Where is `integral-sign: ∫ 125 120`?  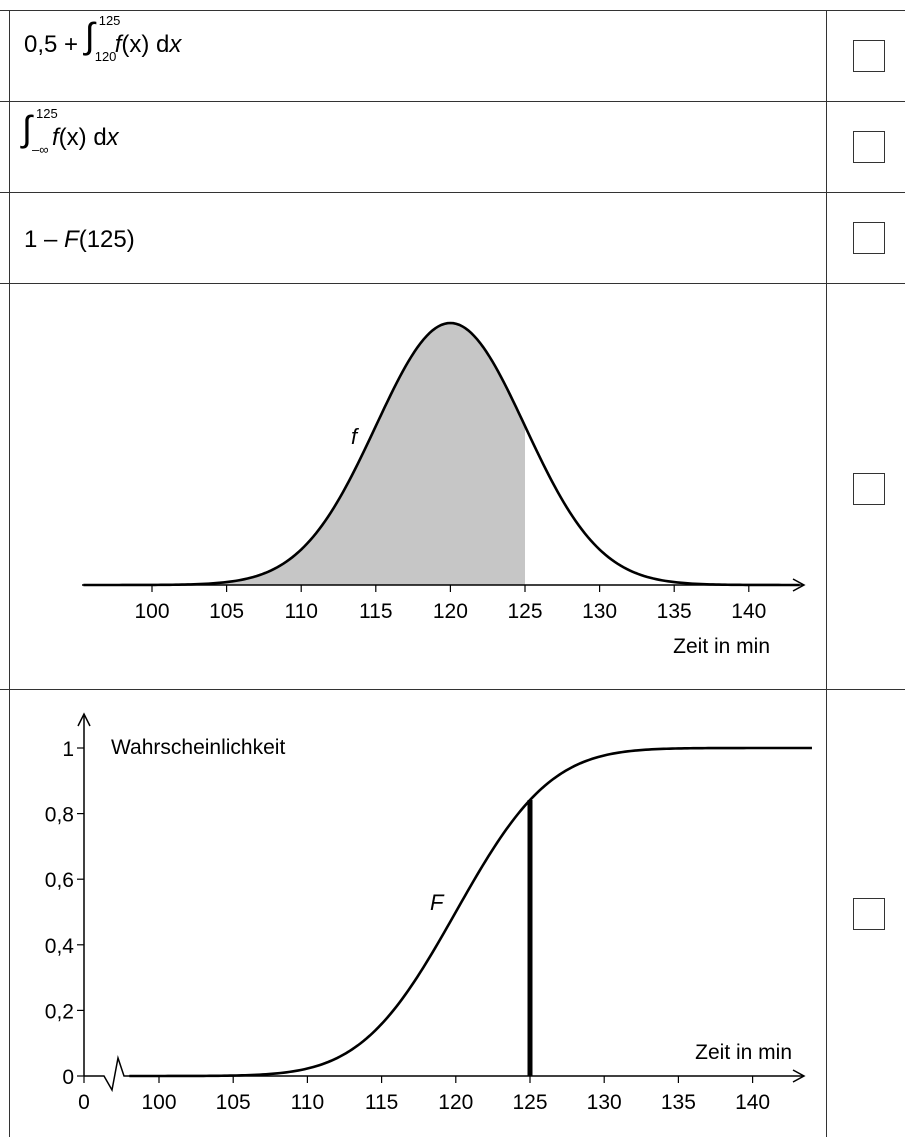 integral-sign: ∫ 125 120 is located at coordinates (102, 38).